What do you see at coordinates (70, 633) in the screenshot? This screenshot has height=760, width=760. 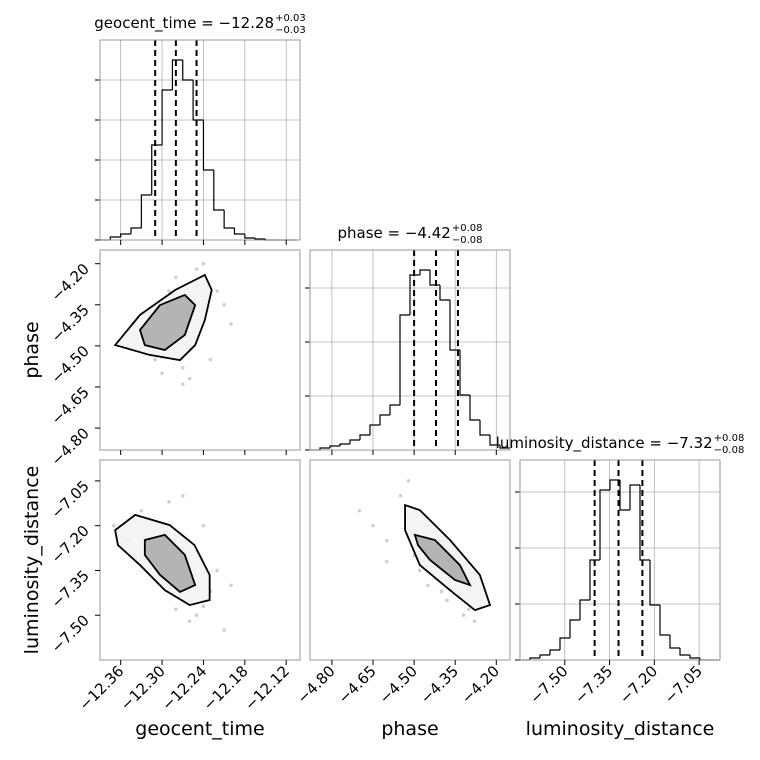 I see `y-tick-label: −7.50` at bounding box center [70, 633].